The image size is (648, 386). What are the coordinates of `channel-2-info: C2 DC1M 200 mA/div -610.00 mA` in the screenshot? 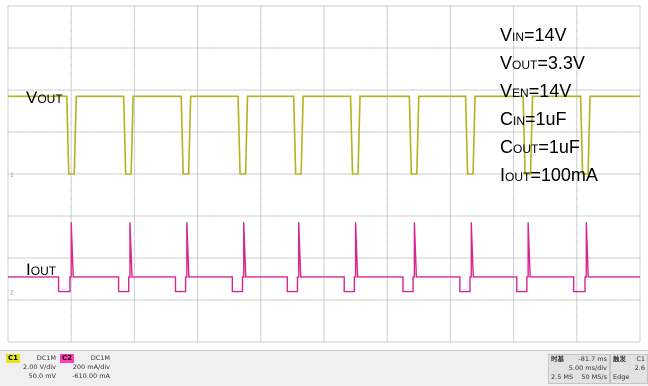 It's located at (85, 368).